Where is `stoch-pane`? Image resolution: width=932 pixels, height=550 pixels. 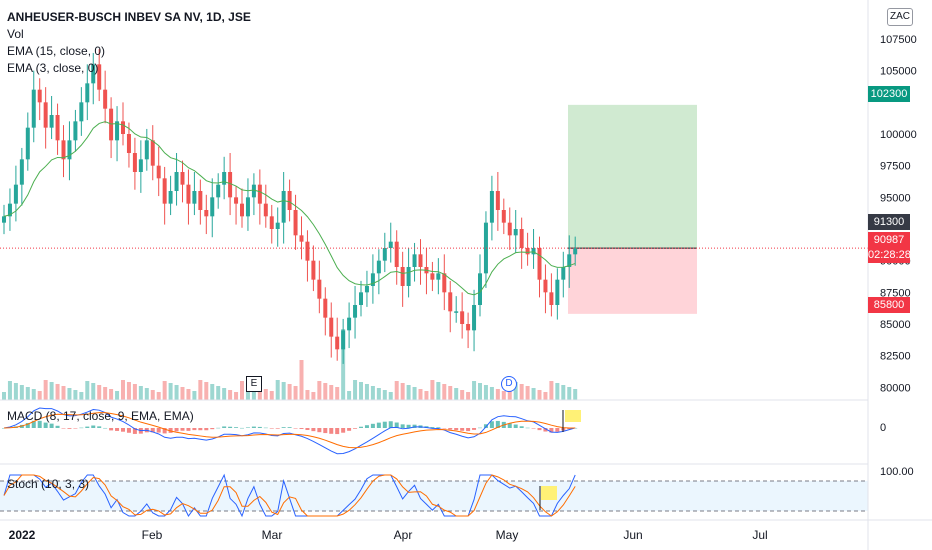 stoch-pane is located at coordinates (434, 495).